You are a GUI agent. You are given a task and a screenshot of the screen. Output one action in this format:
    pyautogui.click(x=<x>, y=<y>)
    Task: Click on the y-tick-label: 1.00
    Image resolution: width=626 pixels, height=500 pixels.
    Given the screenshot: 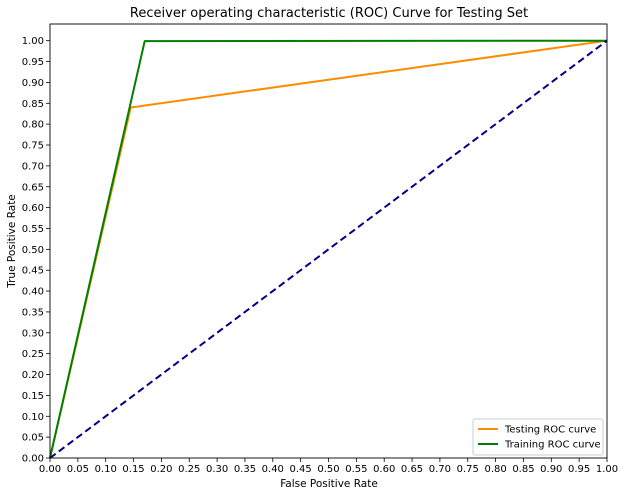 What is the action you would take?
    pyautogui.click(x=33, y=41)
    